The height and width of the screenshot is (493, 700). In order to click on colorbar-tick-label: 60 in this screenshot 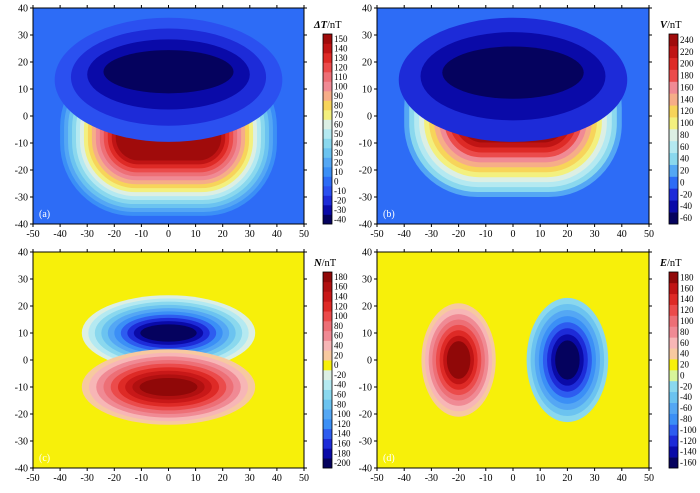, I will do `click(339, 336)`.